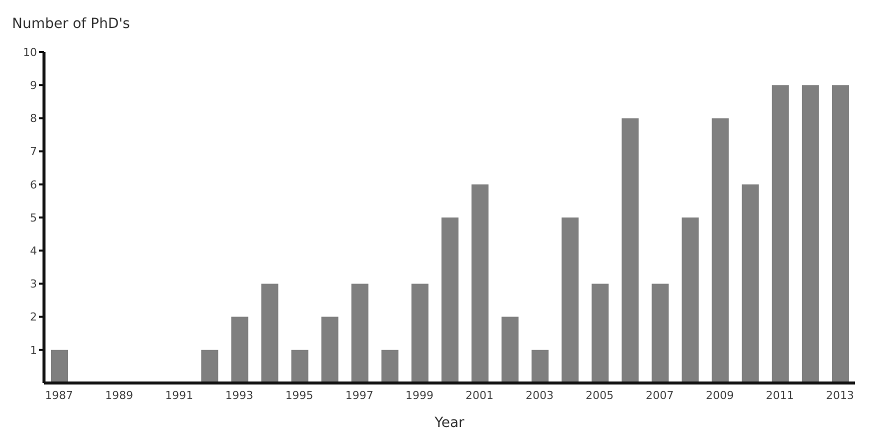 The width and height of the screenshot is (869, 441). What do you see at coordinates (299, 395) in the screenshot?
I see `x-tick-label: 1995` at bounding box center [299, 395].